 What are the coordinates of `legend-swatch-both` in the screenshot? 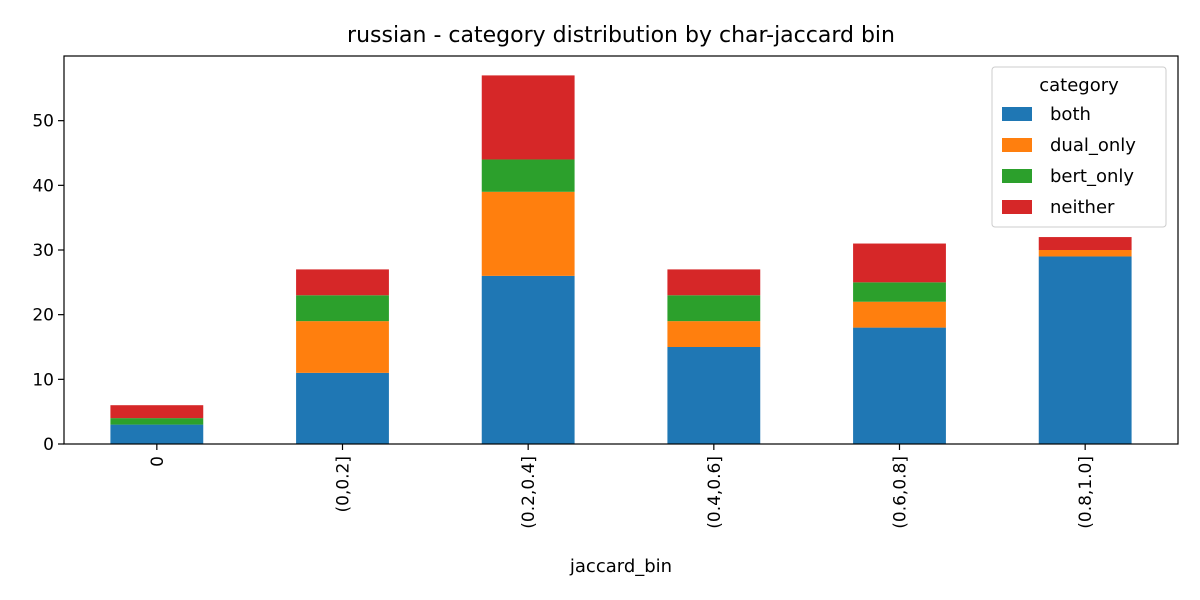 It's located at (1017, 114).